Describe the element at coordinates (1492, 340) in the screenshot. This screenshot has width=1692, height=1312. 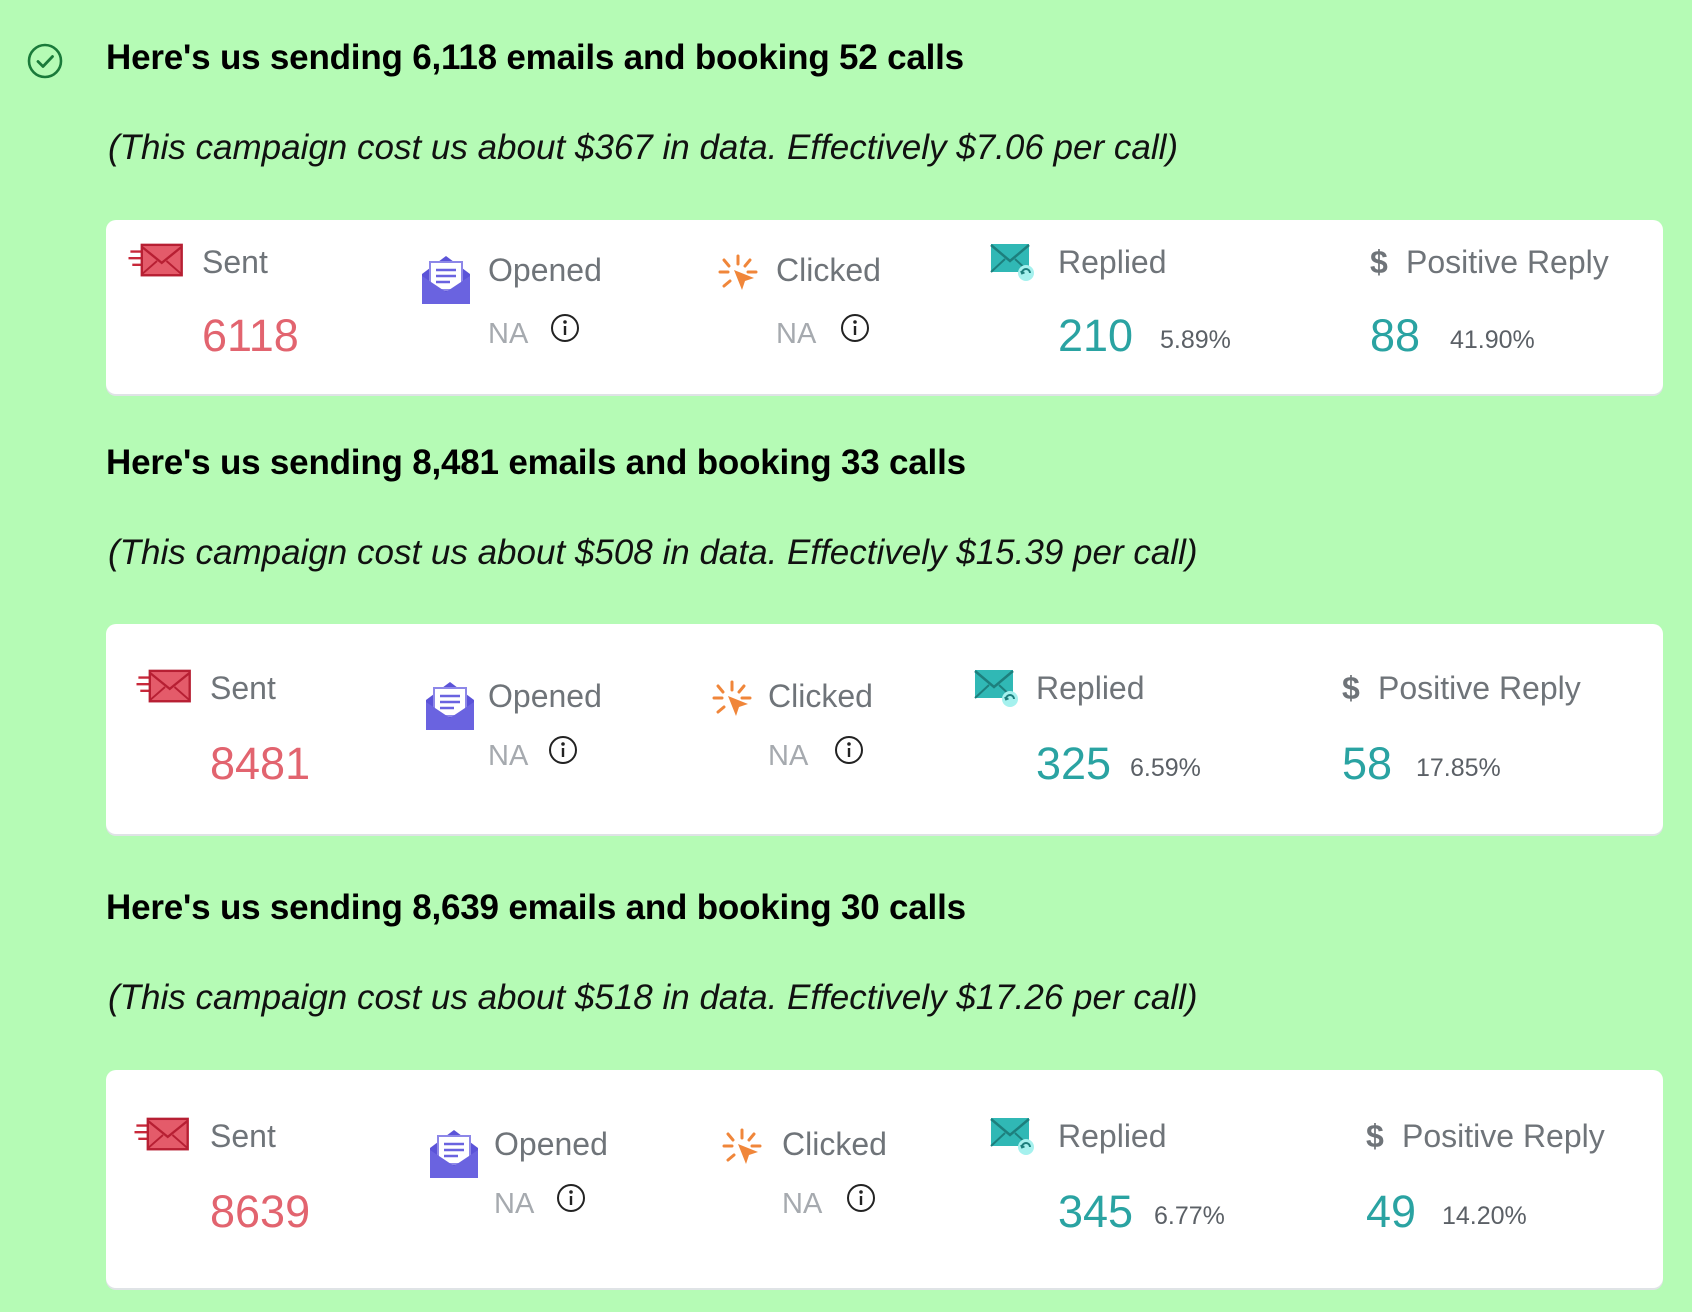
I see `positive-reply-percent: 41.90%` at that location.